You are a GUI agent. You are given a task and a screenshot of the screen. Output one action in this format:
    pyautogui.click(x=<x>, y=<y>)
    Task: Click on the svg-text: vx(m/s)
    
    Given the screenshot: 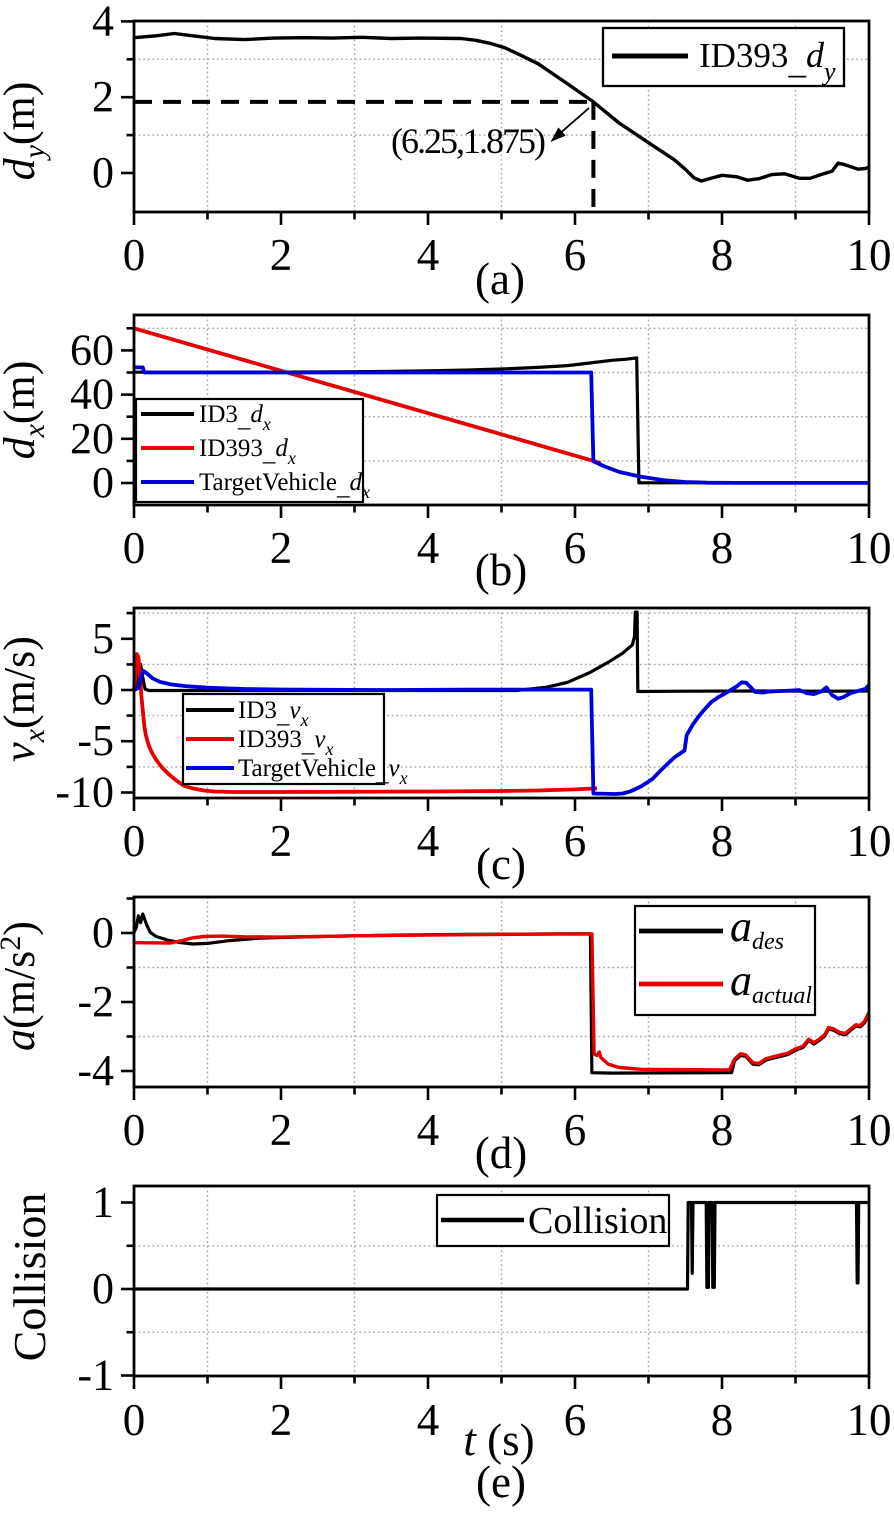 What is the action you would take?
    pyautogui.click(x=25, y=699)
    